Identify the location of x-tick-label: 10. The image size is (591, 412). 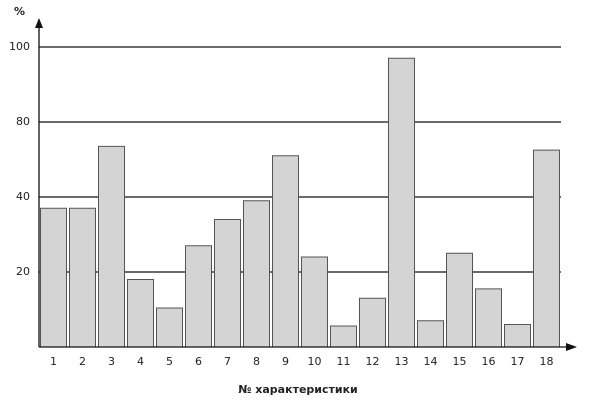
(315, 361).